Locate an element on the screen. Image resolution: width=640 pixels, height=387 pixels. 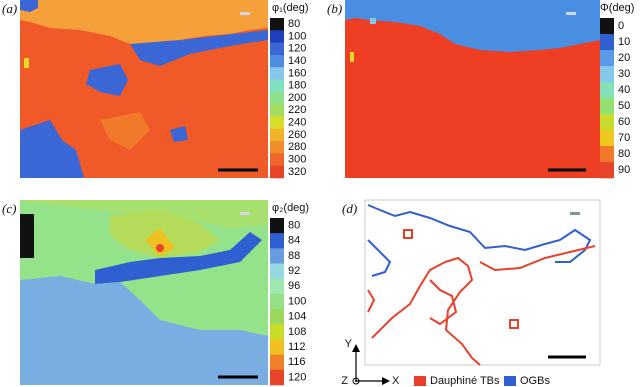
panel-label: (b) is located at coordinates (334, 8).